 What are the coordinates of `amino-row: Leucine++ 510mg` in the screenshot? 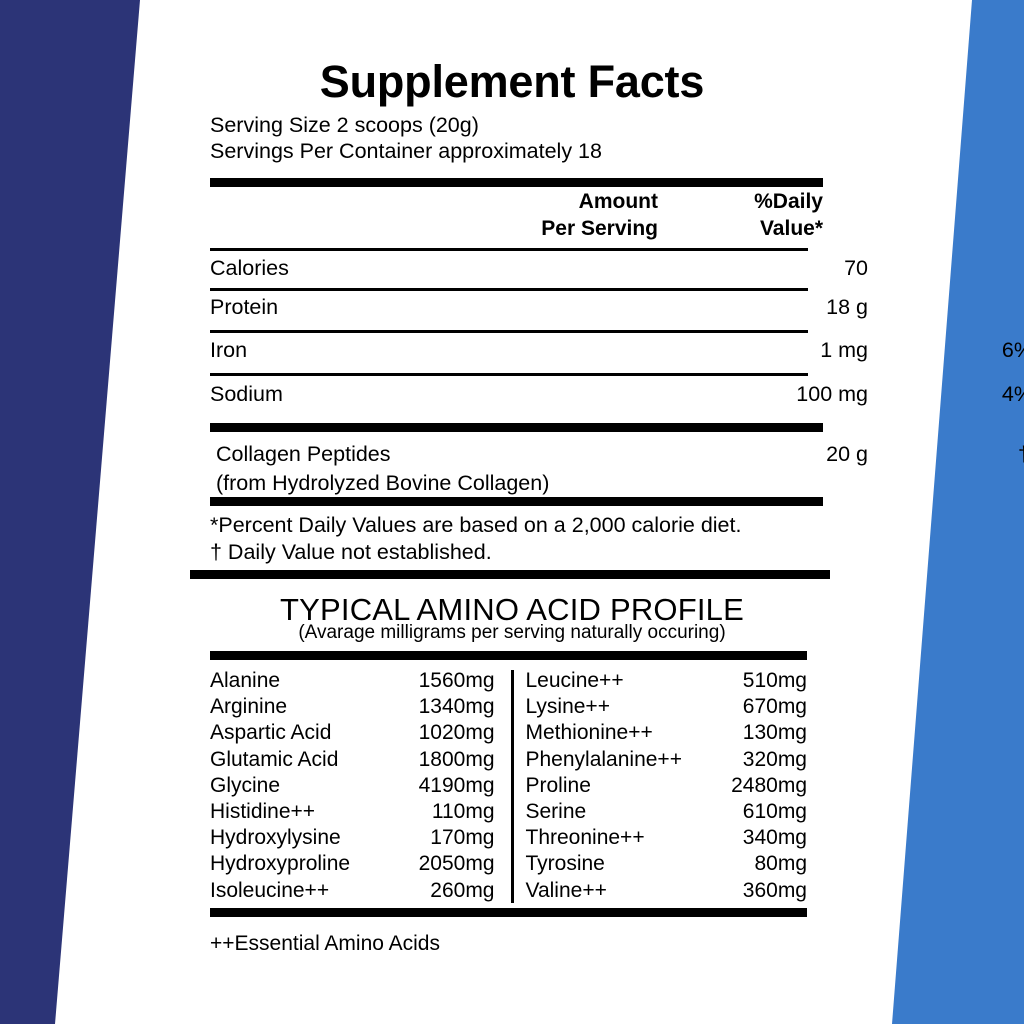 It's located at (667, 681).